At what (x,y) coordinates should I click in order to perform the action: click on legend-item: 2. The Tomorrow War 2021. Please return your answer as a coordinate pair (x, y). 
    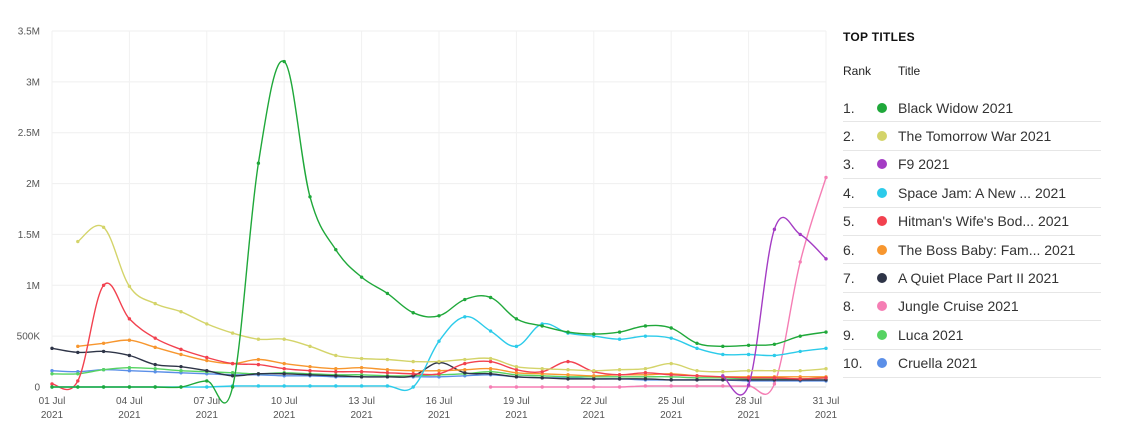
    Looking at the image, I should click on (972, 136).